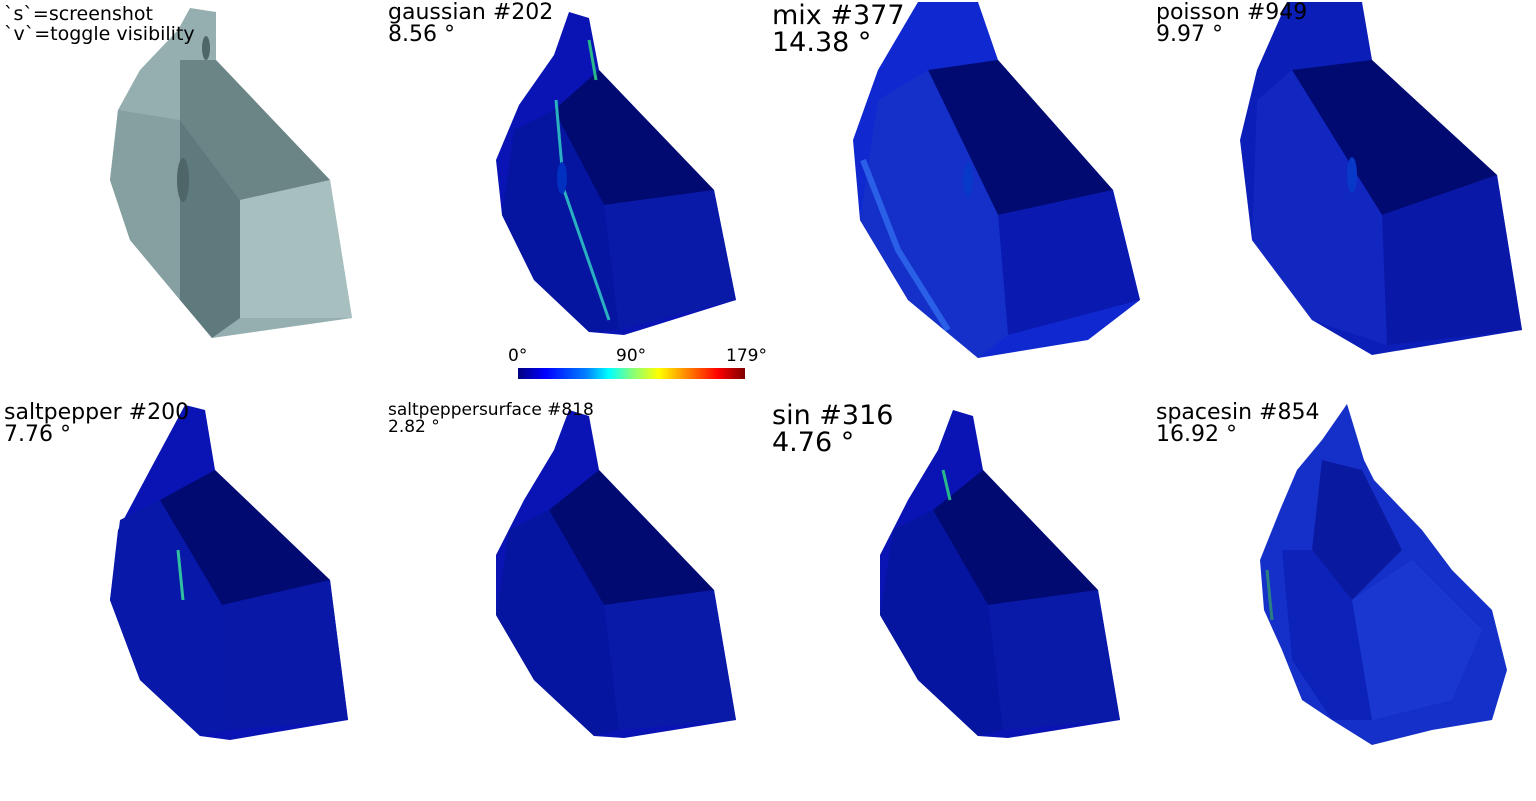  Describe the element at coordinates (471, 12) in the screenshot. I see `gaussian-title: gaussian #202` at that location.